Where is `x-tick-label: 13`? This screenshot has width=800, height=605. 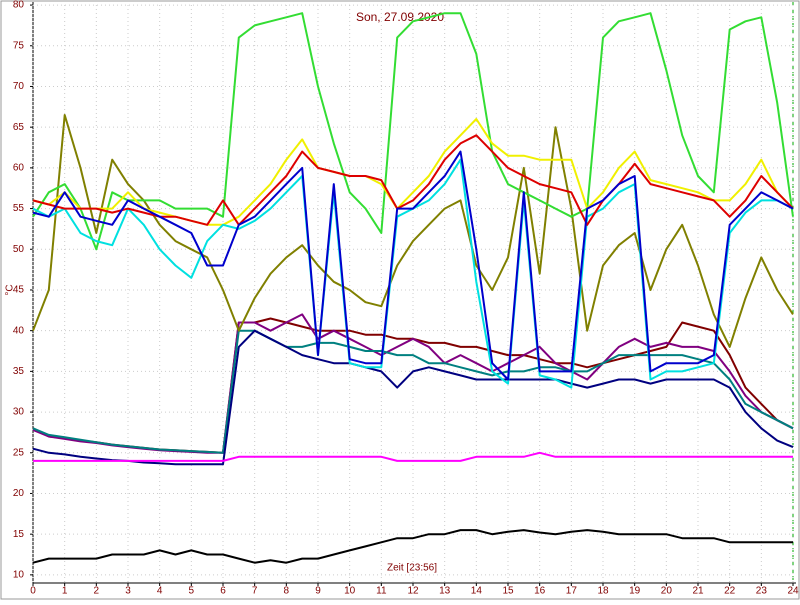 x-tick-label: 13 is located at coordinates (445, 591).